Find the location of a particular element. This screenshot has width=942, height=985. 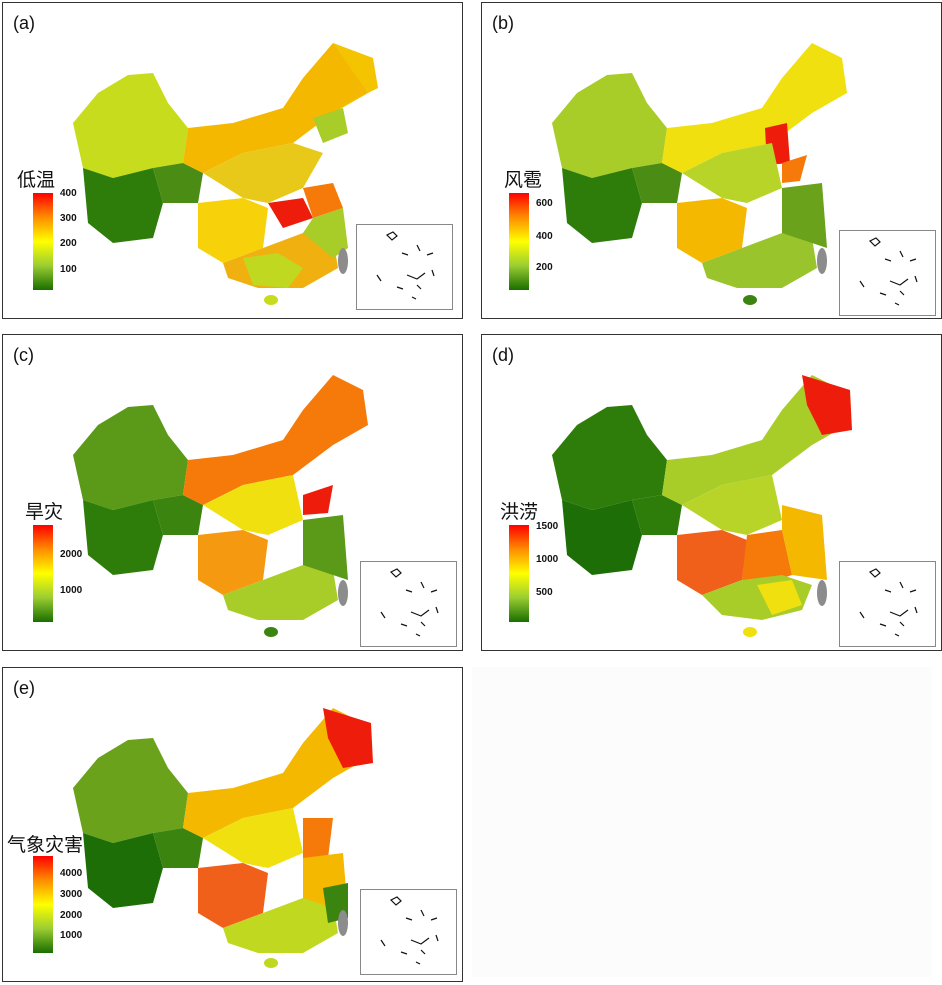

legend-title: 风雹 is located at coordinates (523, 180).